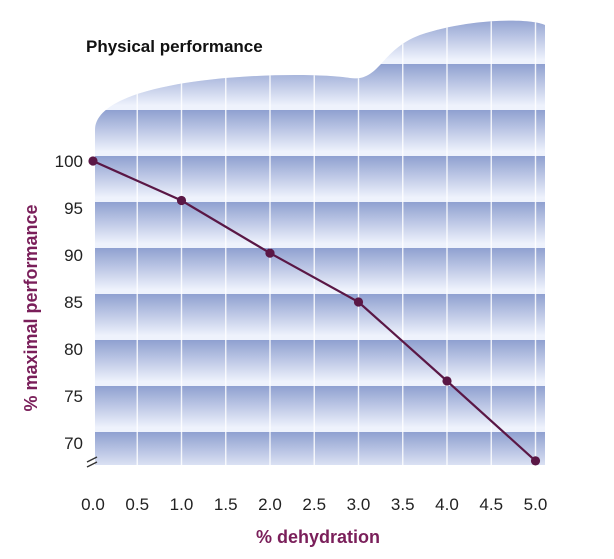  What do you see at coordinates (69, 161) in the screenshot?
I see `y-tick-label: 100` at bounding box center [69, 161].